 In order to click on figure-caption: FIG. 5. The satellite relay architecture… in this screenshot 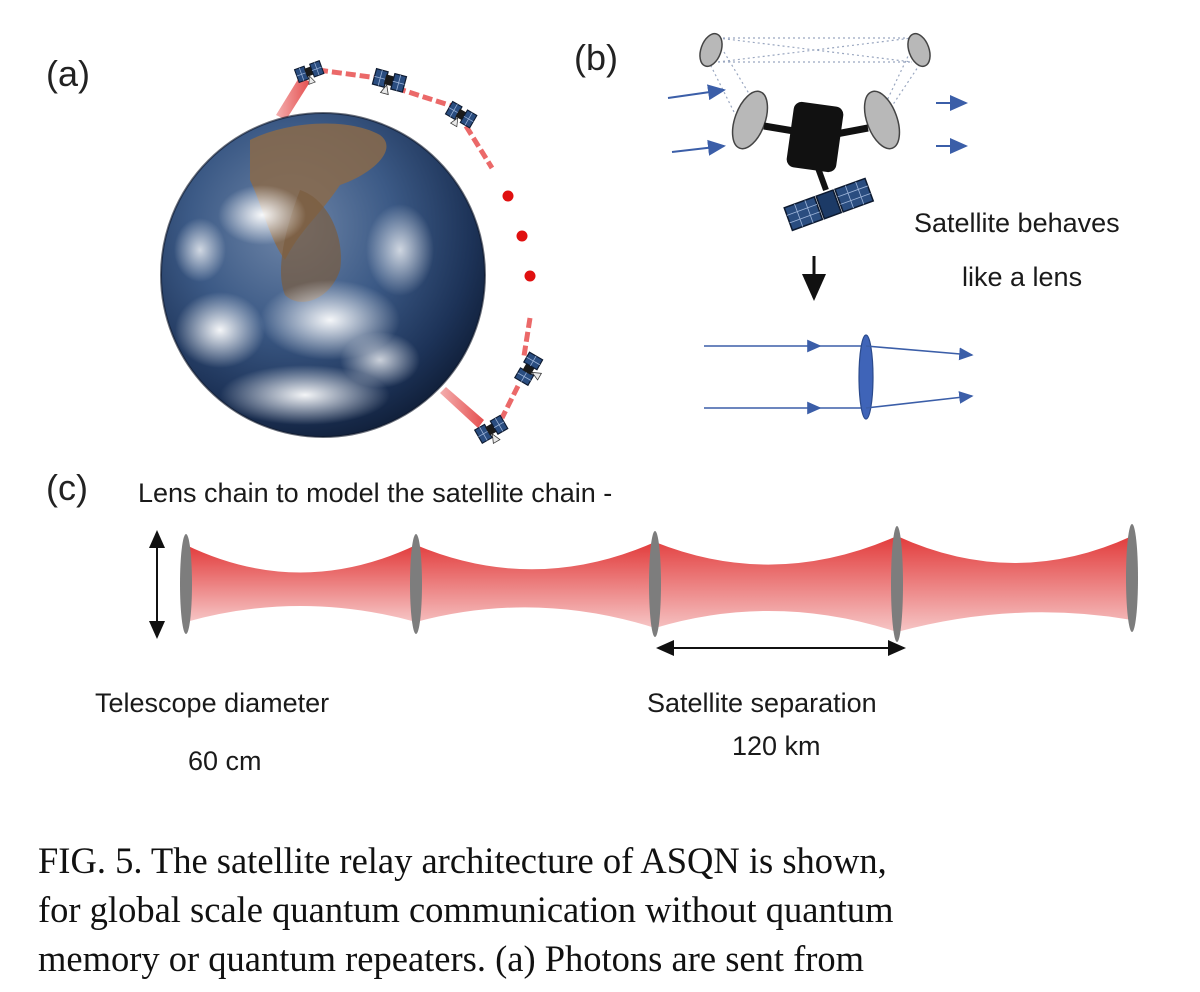, I will do `click(603, 909)`.